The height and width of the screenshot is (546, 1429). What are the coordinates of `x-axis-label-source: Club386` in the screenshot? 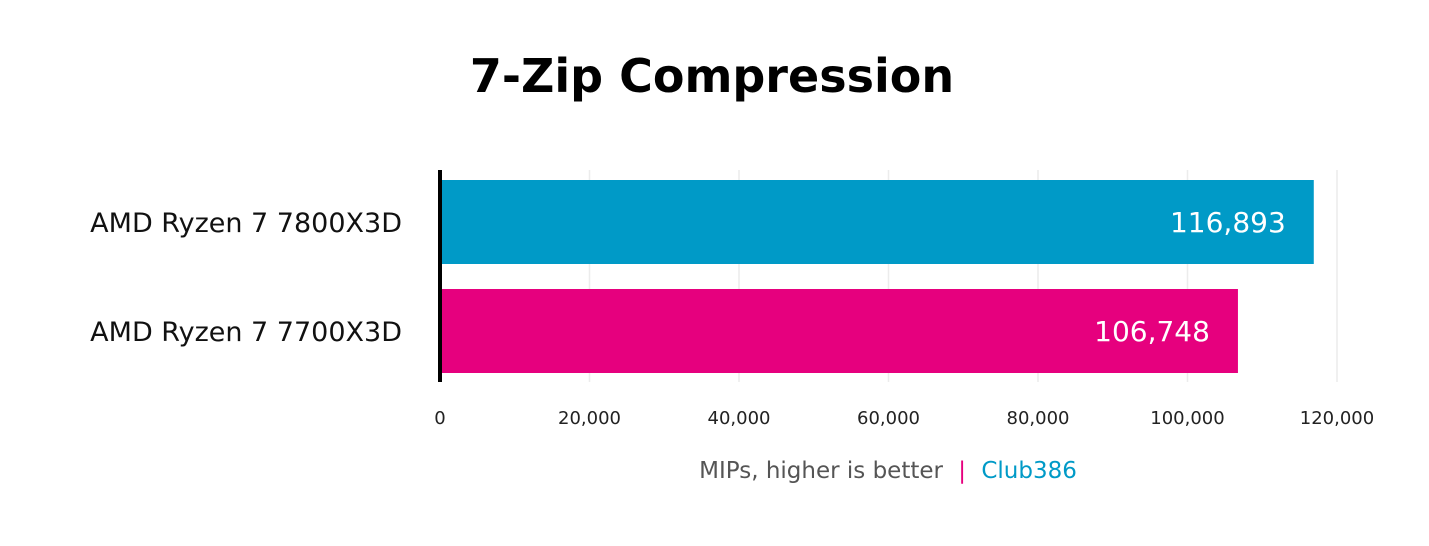 It's located at (1029, 471).